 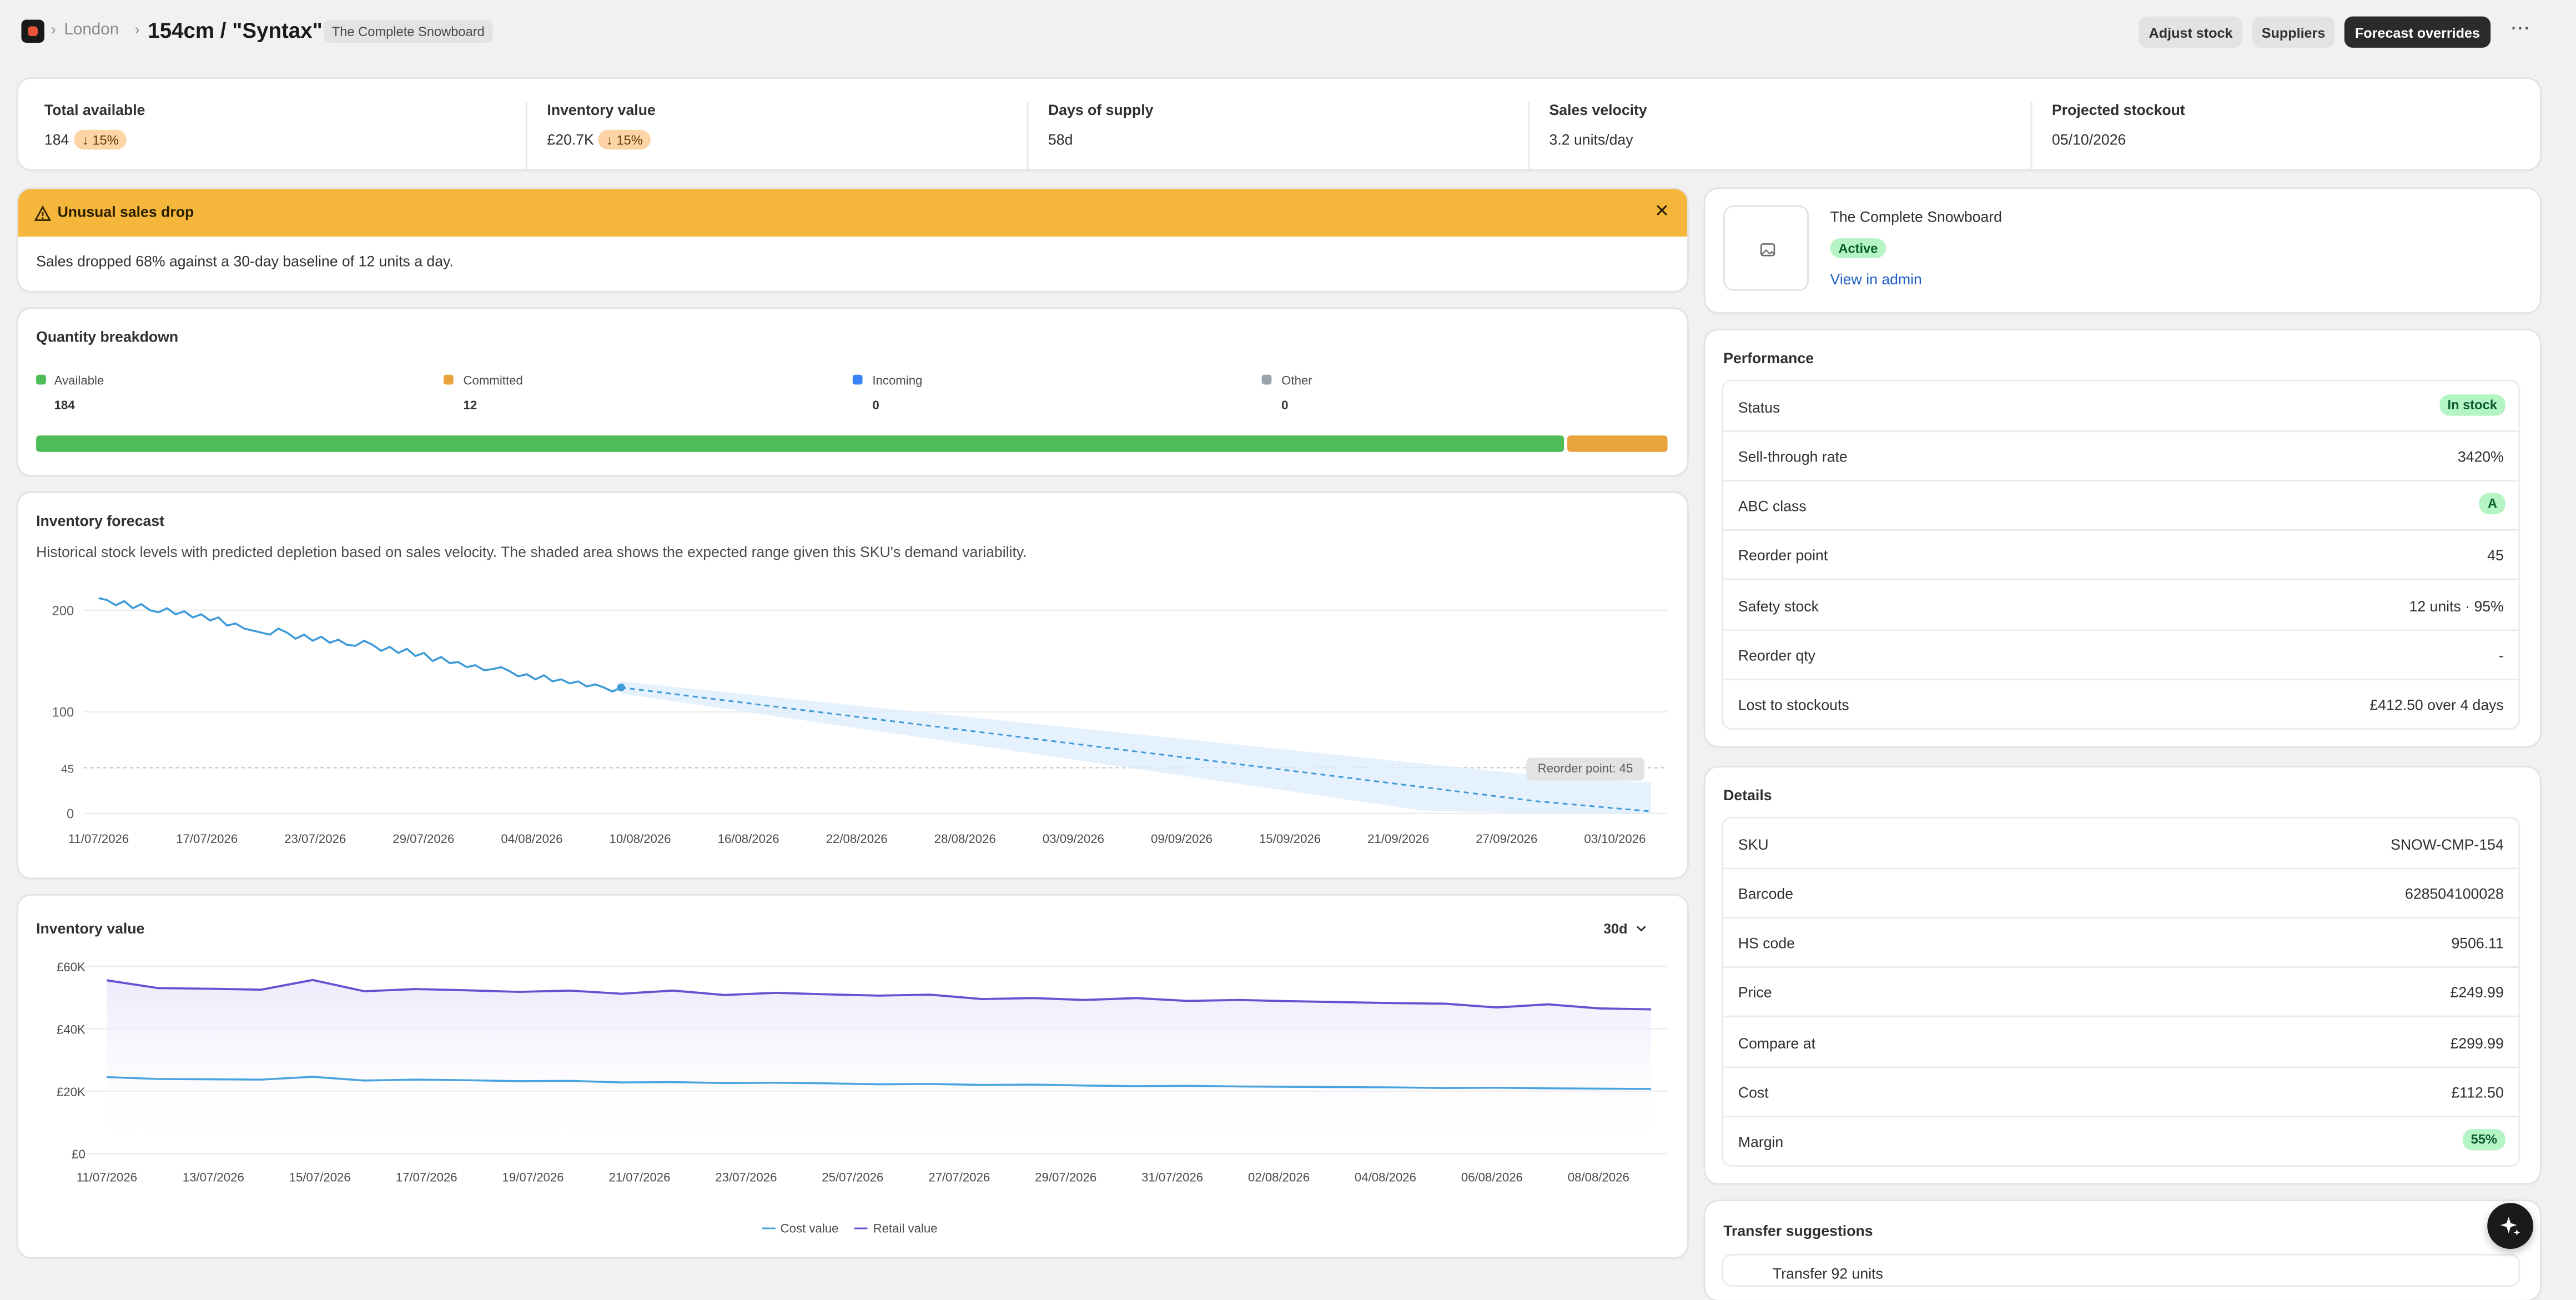 I want to click on product-thumbnail, so click(x=1766, y=248).